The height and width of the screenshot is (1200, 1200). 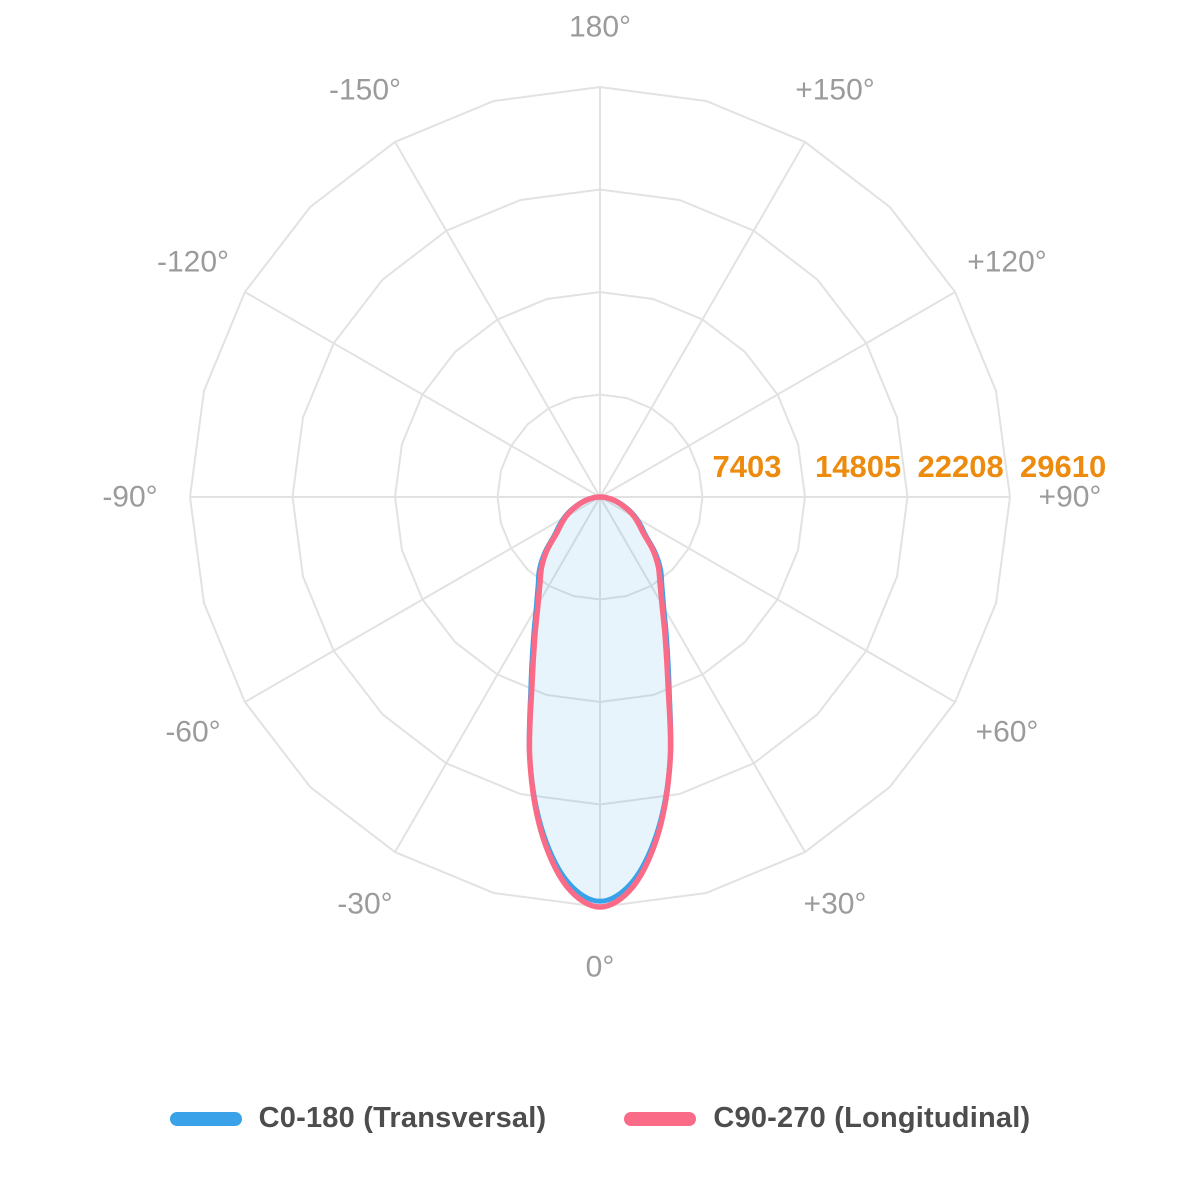 I want to click on angle-label--60: -60°, so click(x=192, y=732).